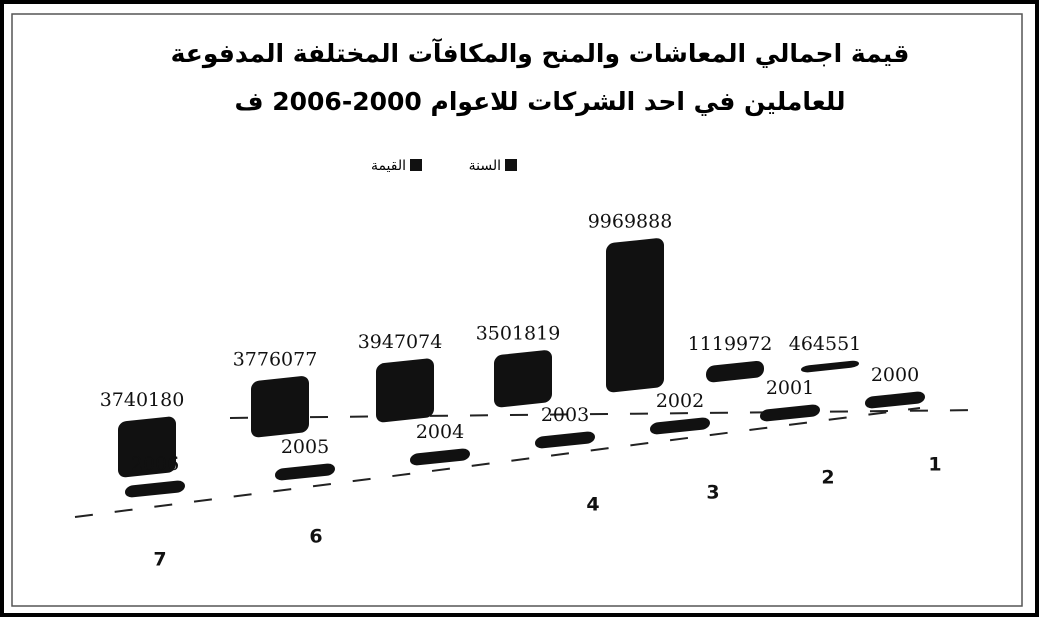 The image size is (1039, 617). Describe the element at coordinates (155, 464) in the screenshot. I see `data-label: 2006` at that location.